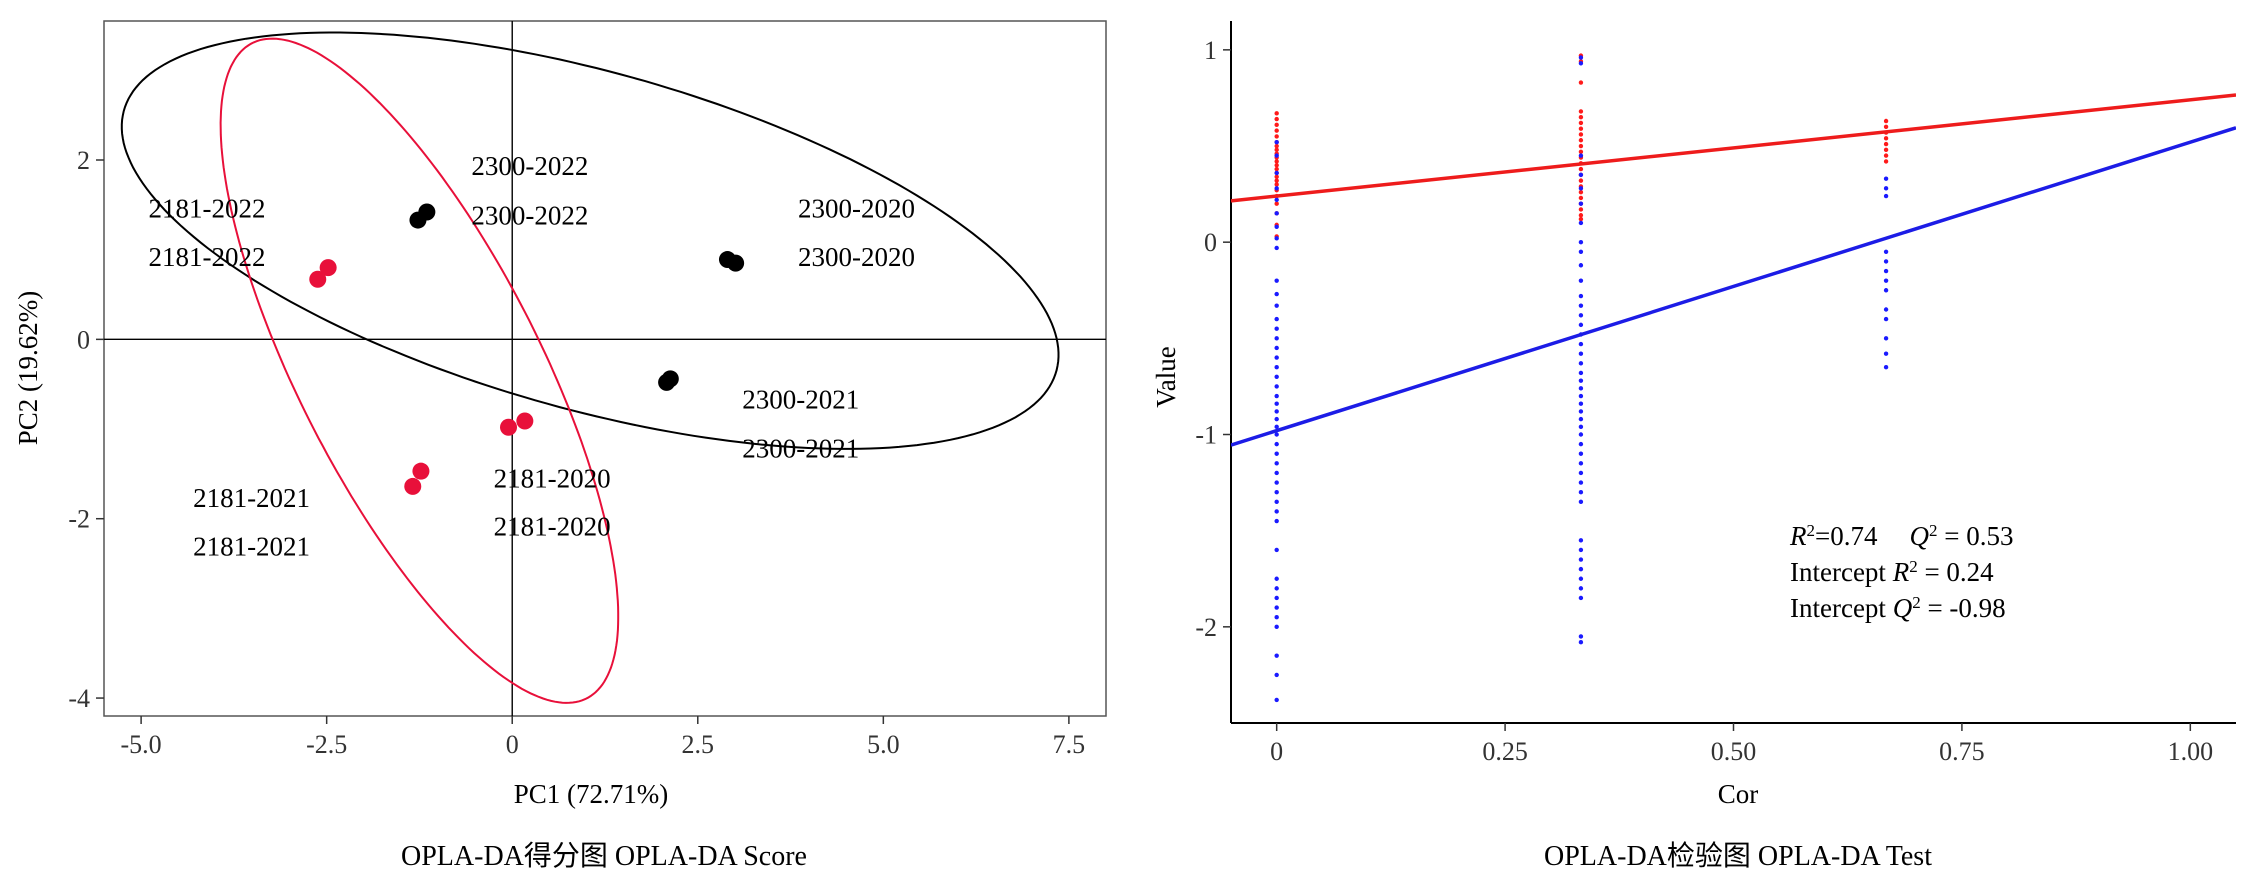 This screenshot has height=890, width=2254. I want to click on score-y-tick-label: 0, so click(83, 339).